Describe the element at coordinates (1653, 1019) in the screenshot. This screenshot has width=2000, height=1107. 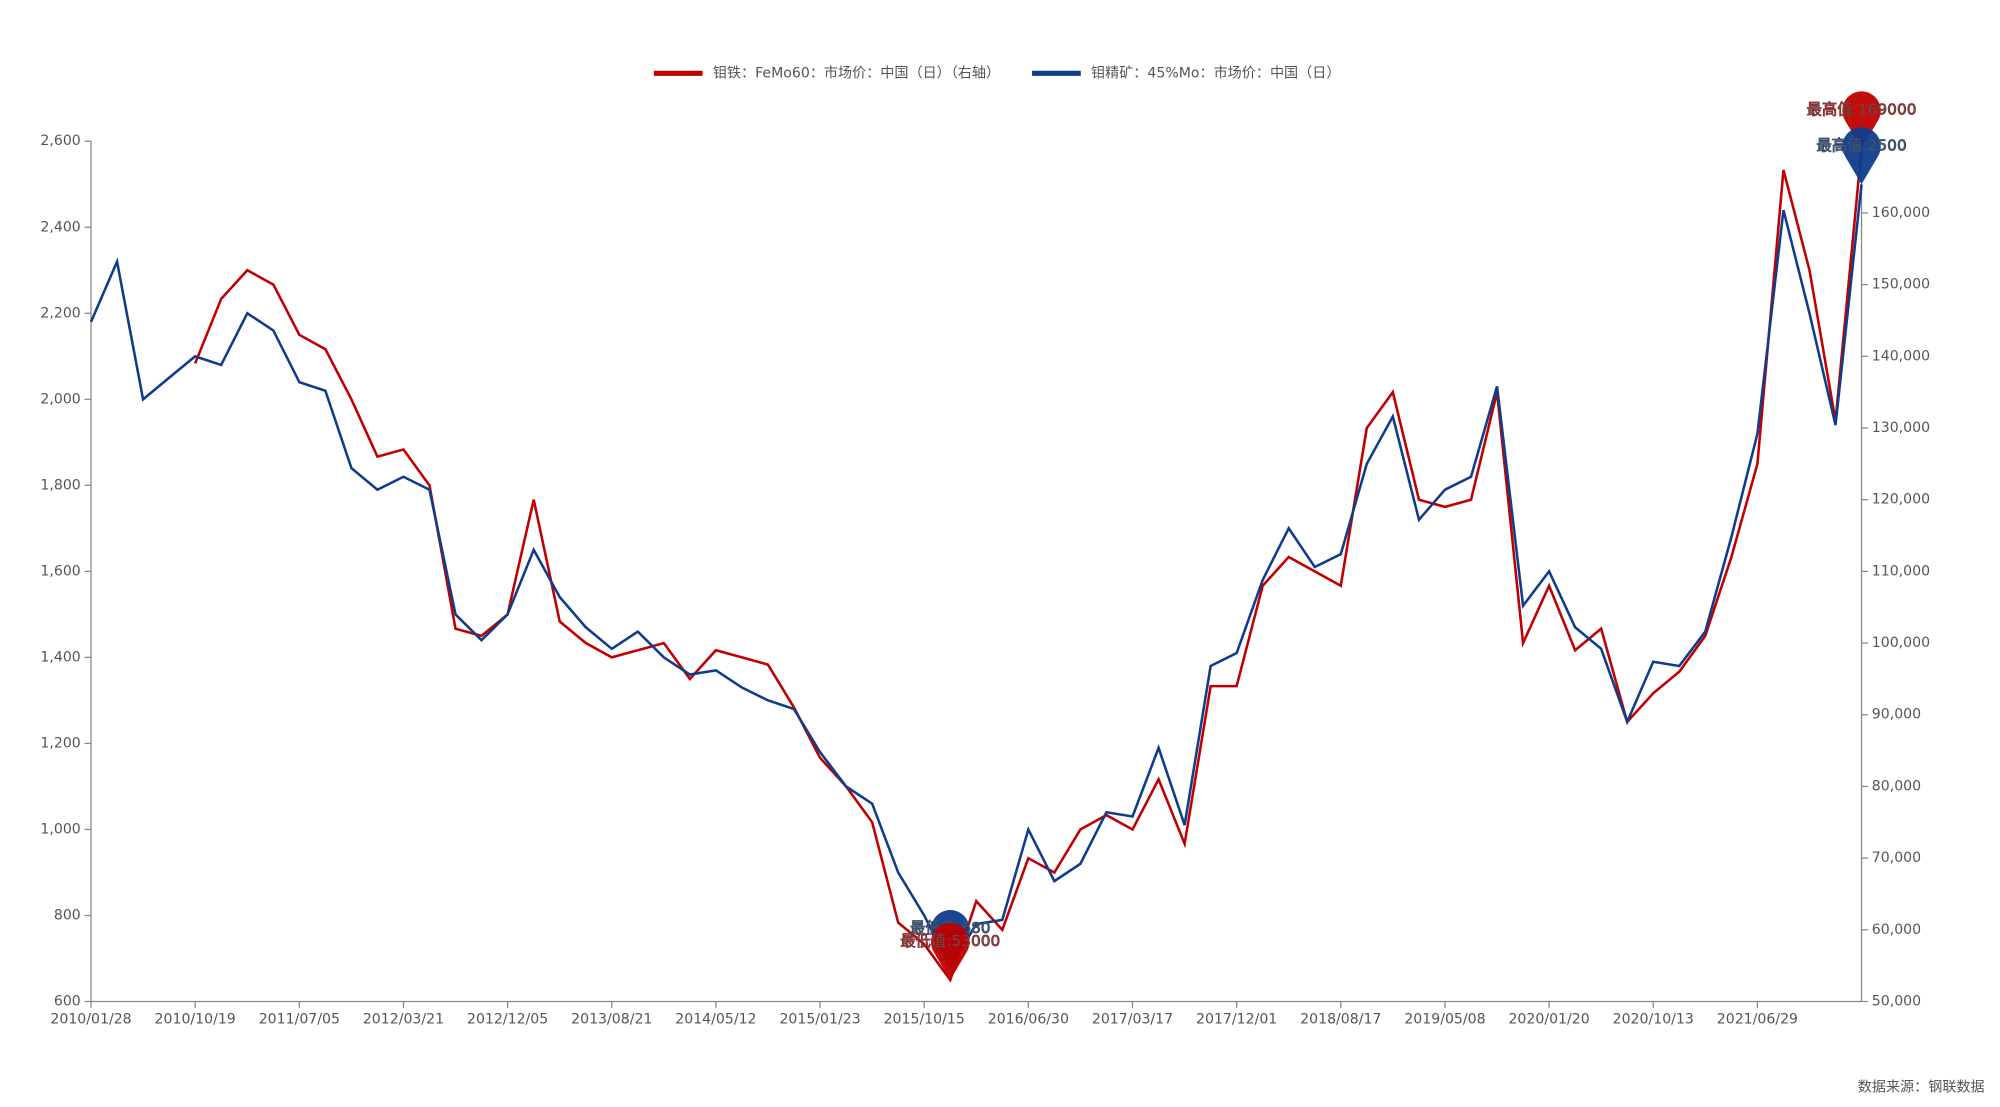
I see `x-tick-label: 2020/10/13` at that location.